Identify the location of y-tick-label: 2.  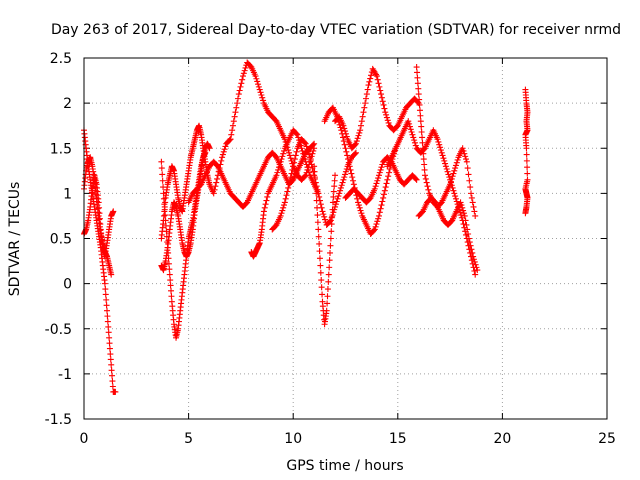
(67, 104).